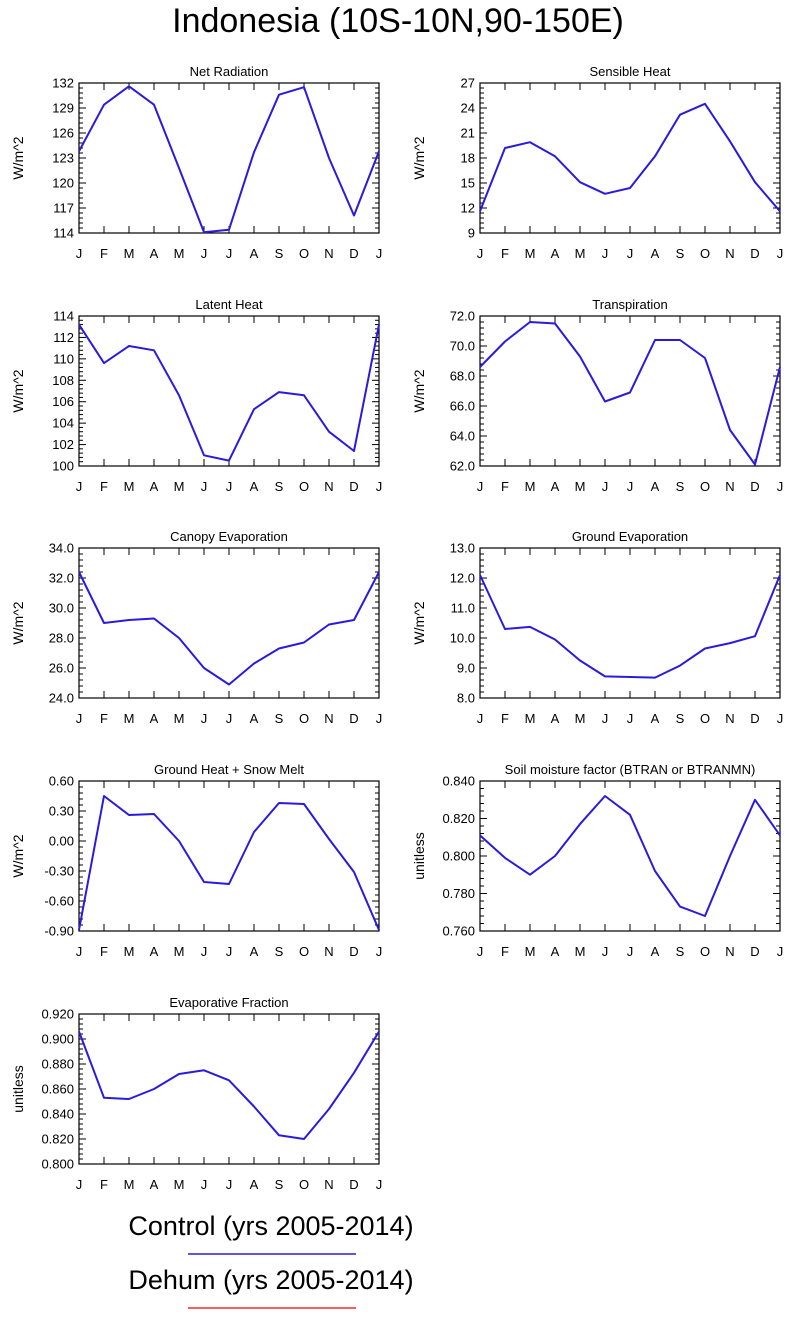  Describe the element at coordinates (229, 536) in the screenshot. I see `panel-title: Canopy Evaporation` at that location.